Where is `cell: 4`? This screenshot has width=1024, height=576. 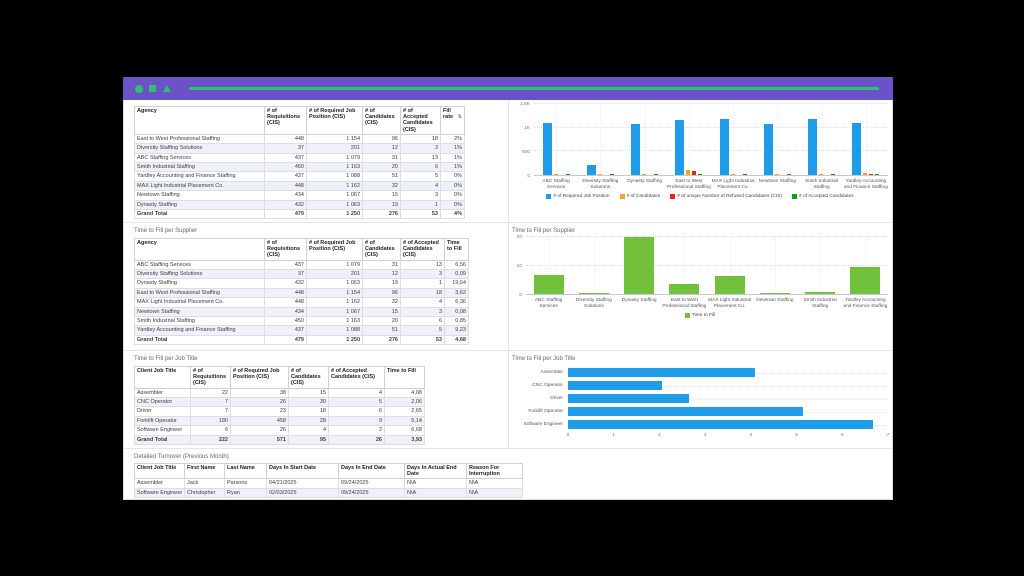
cell: 4 is located at coordinates (356, 393).